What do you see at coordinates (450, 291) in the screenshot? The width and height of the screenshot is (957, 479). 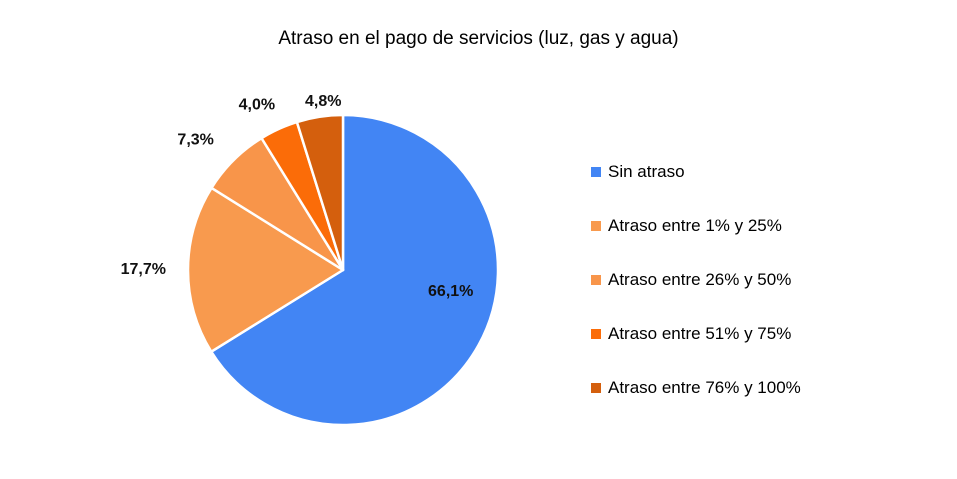 I see `data-label-sin-atraso: 66,1%` at bounding box center [450, 291].